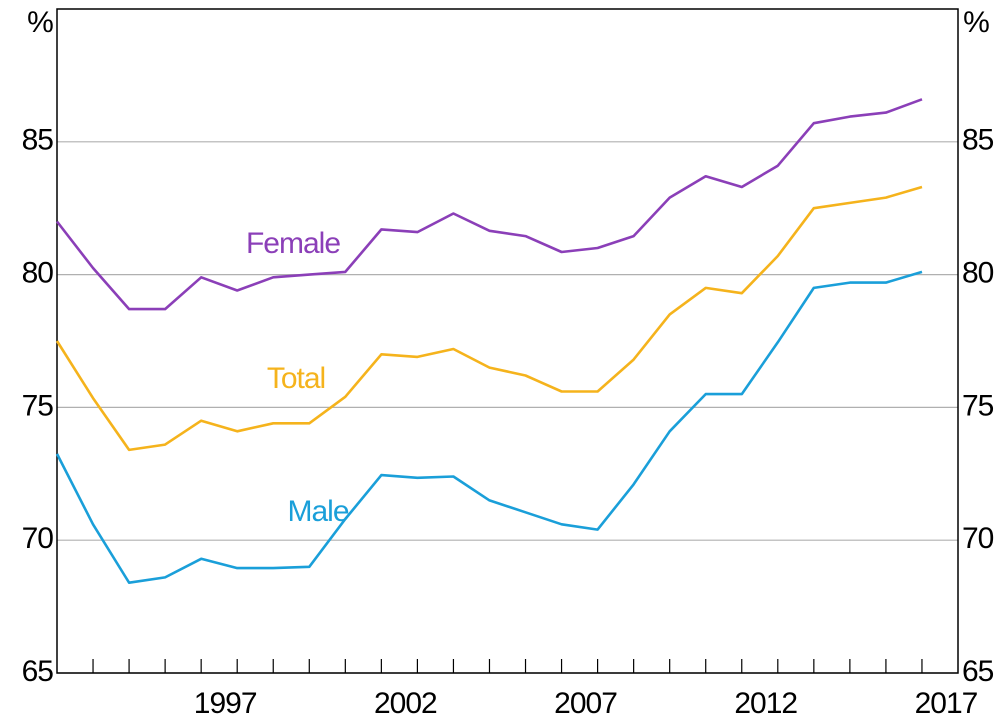  What do you see at coordinates (38, 538) in the screenshot?
I see `y-tick-label: 70` at bounding box center [38, 538].